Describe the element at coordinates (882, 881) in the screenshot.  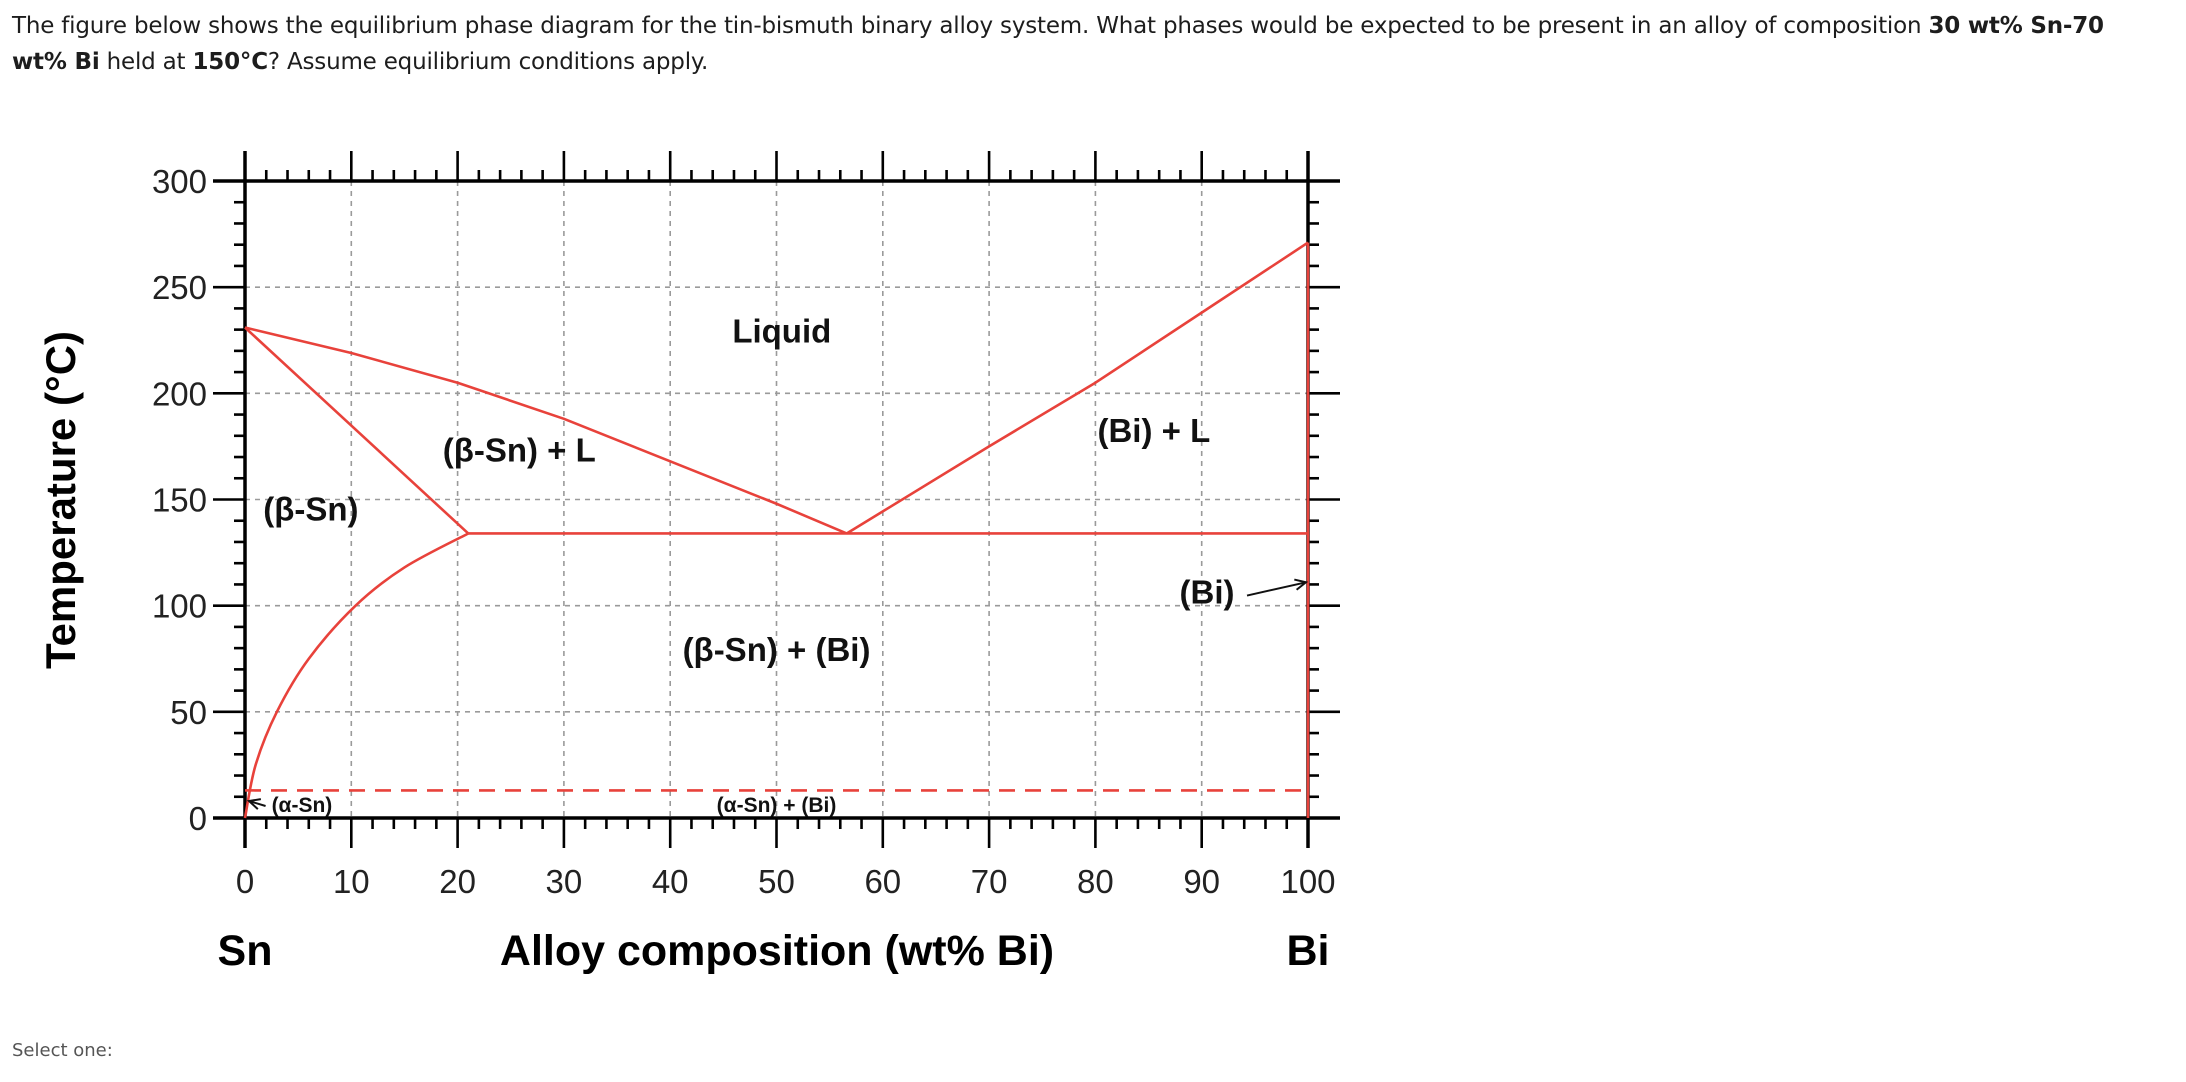
I see `x-tick-label: 60` at that location.